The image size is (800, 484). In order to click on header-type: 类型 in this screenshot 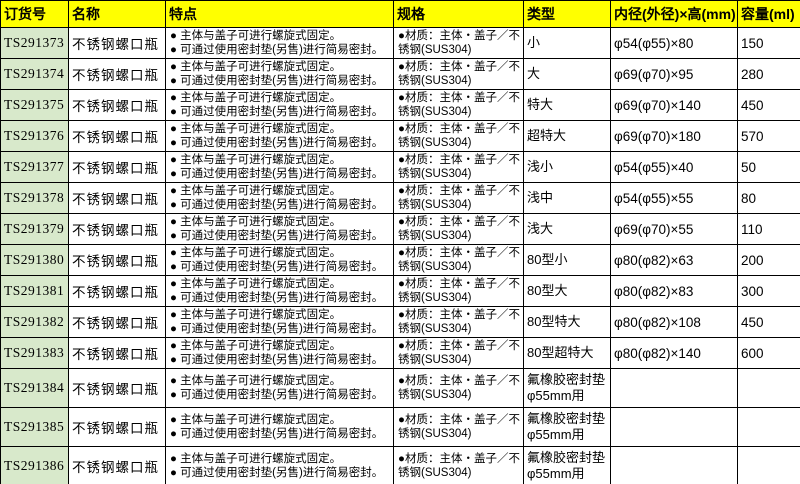, I will do `click(567, 14)`.